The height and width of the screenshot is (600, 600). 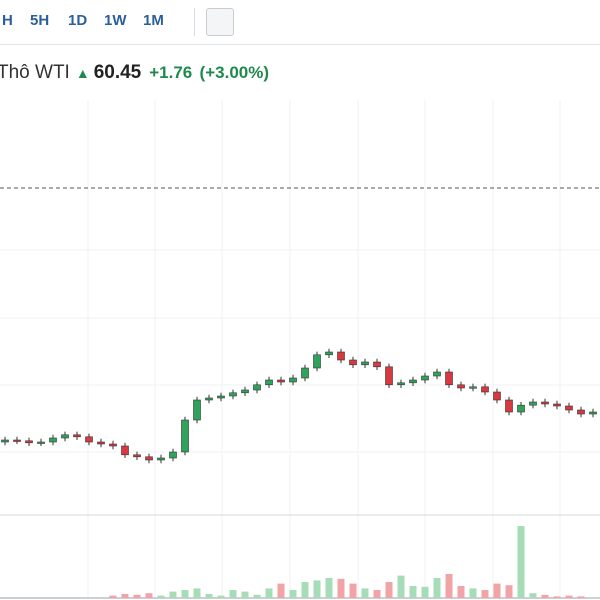 I want to click on chart-settings-icon, so click(x=220, y=22).